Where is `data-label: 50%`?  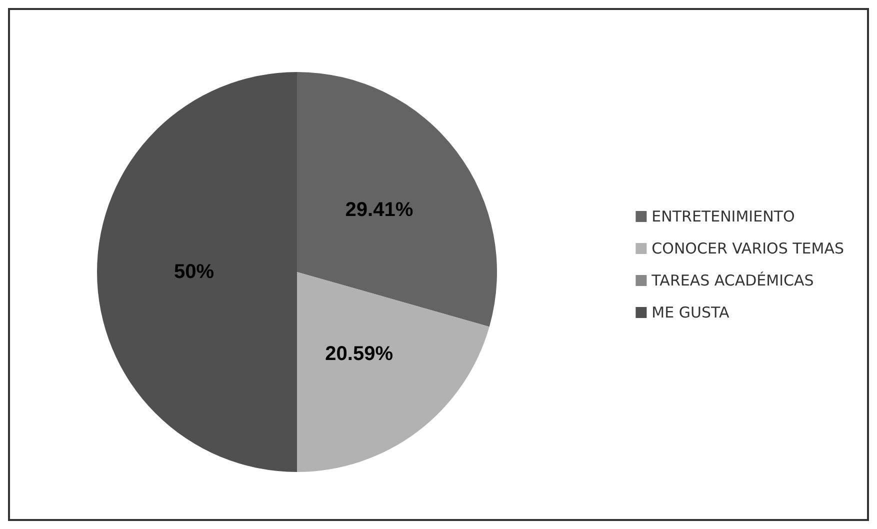 data-label: 50% is located at coordinates (194, 272).